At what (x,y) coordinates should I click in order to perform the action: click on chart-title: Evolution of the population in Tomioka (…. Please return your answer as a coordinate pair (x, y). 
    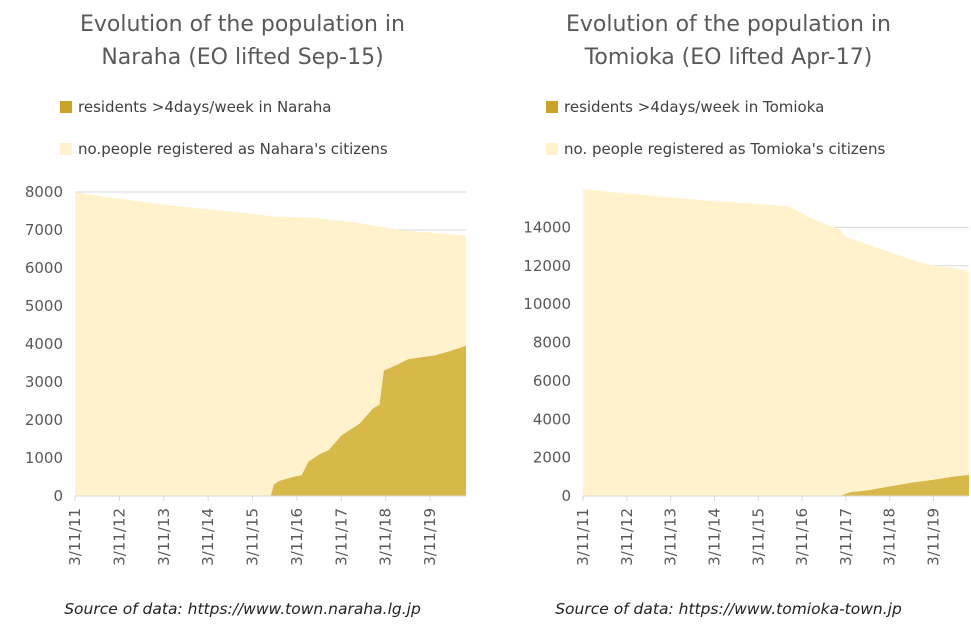
    Looking at the image, I should click on (728, 41).